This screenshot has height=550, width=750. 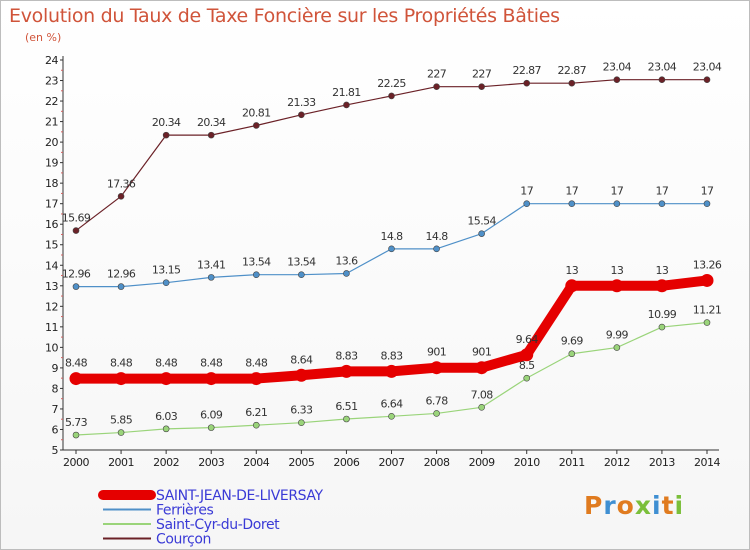 I want to click on y-tick-label: 5, so click(x=55, y=450).